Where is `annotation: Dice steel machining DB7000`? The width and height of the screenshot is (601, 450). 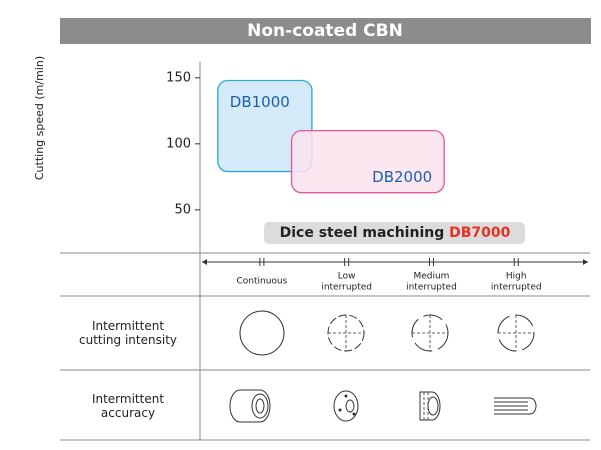 annotation: Dice steel machining DB7000 is located at coordinates (395, 233).